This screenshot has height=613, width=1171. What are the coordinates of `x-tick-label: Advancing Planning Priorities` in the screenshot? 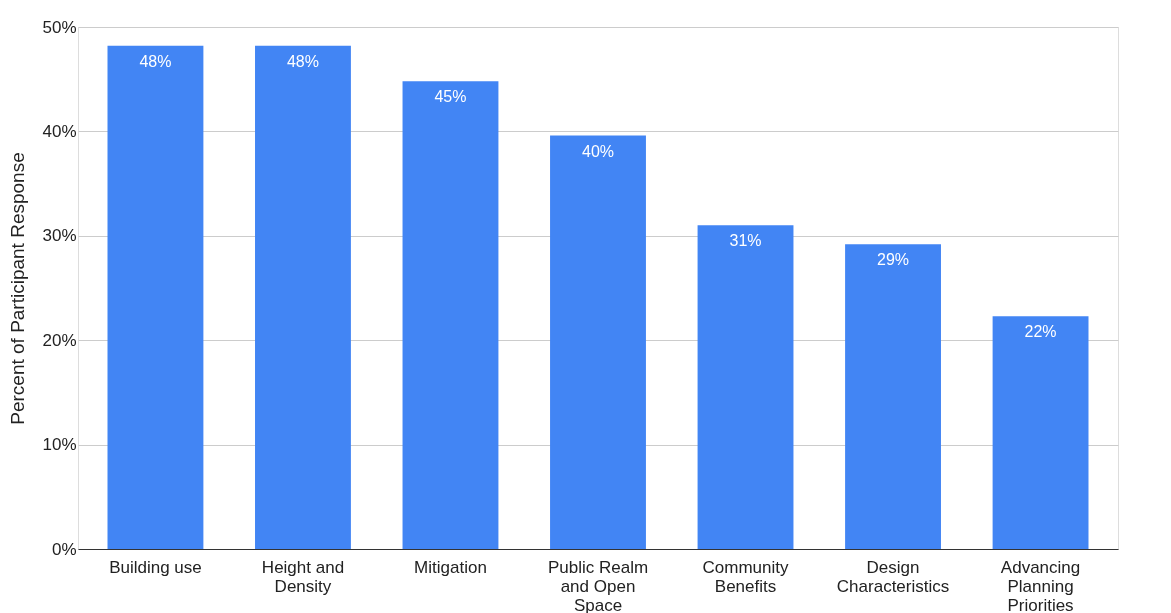 It's located at (1040, 585).